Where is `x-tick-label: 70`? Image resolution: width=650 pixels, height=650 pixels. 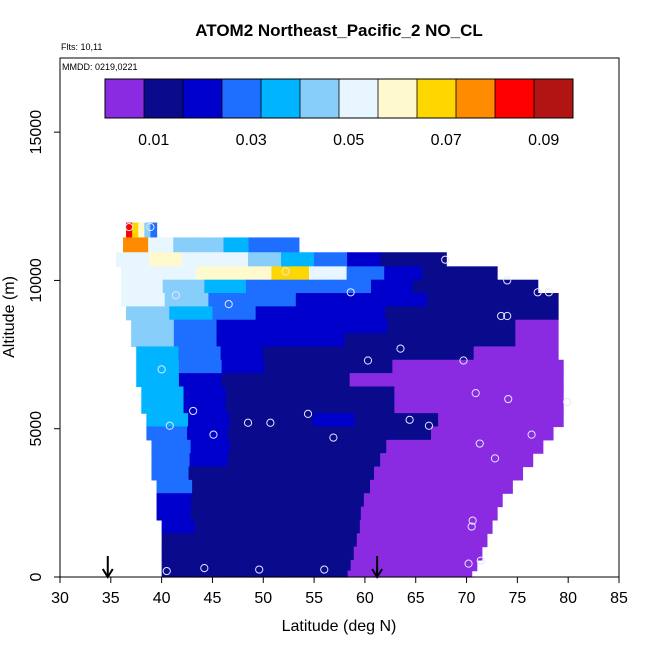 x-tick-label: 70 is located at coordinates (467, 598).